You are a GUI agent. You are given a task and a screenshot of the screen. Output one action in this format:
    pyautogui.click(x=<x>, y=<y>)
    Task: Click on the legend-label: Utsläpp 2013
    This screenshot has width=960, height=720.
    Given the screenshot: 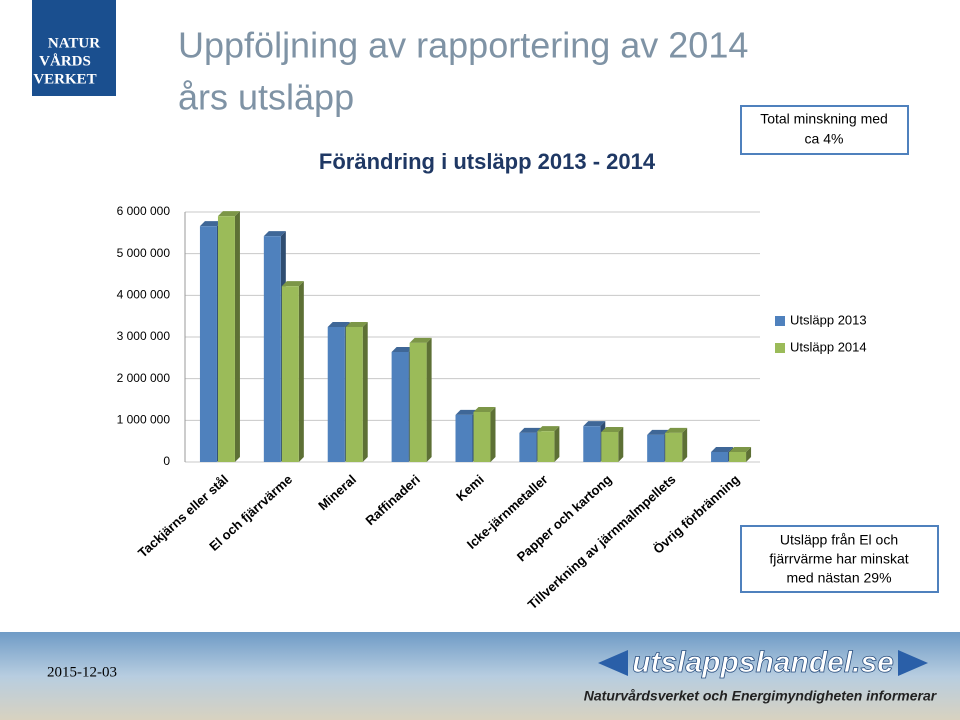 What is the action you would take?
    pyautogui.click(x=828, y=319)
    